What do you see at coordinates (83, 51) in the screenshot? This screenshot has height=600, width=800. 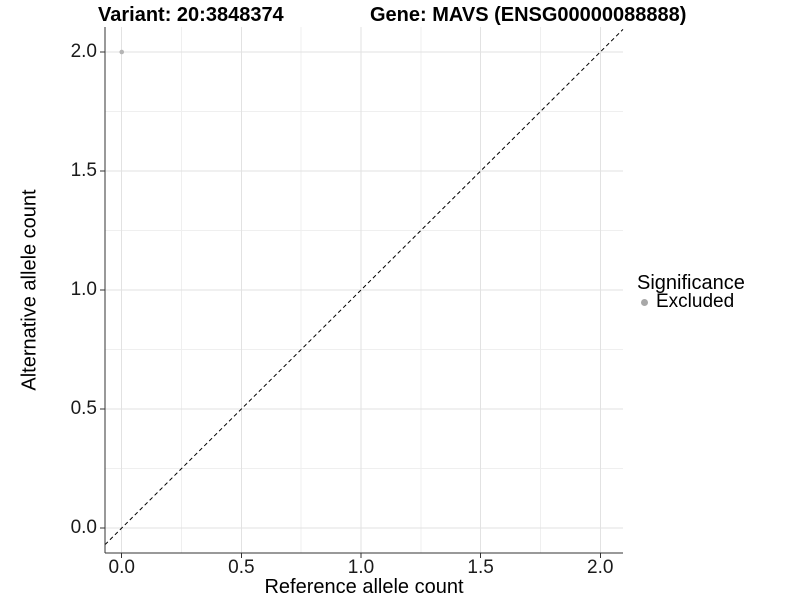 I see `y-tick-label: 2.0` at bounding box center [83, 51].